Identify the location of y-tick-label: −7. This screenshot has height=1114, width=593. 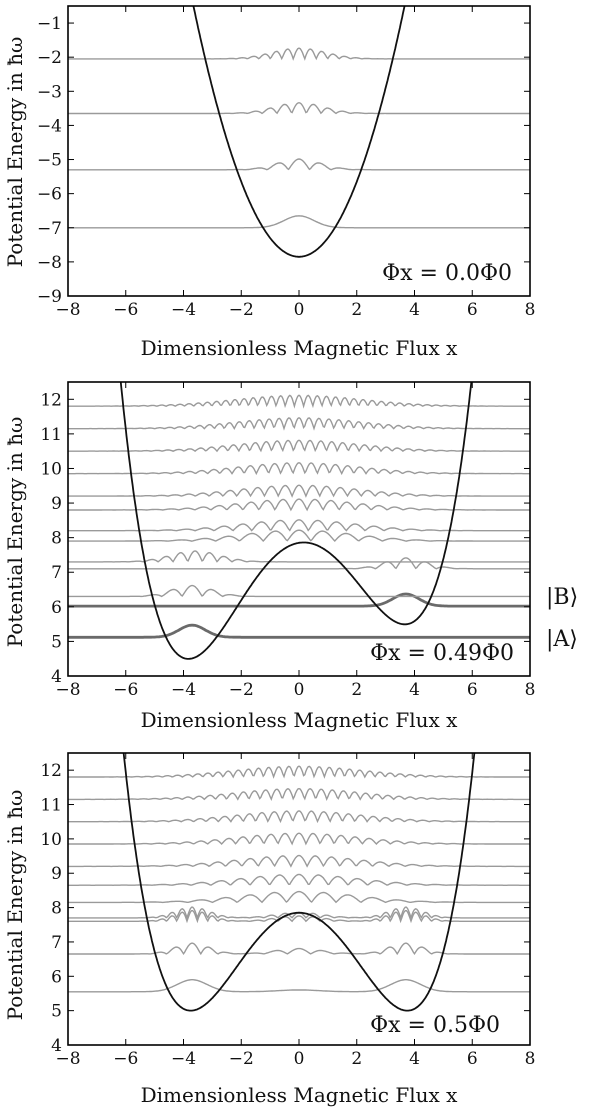
(49, 229).